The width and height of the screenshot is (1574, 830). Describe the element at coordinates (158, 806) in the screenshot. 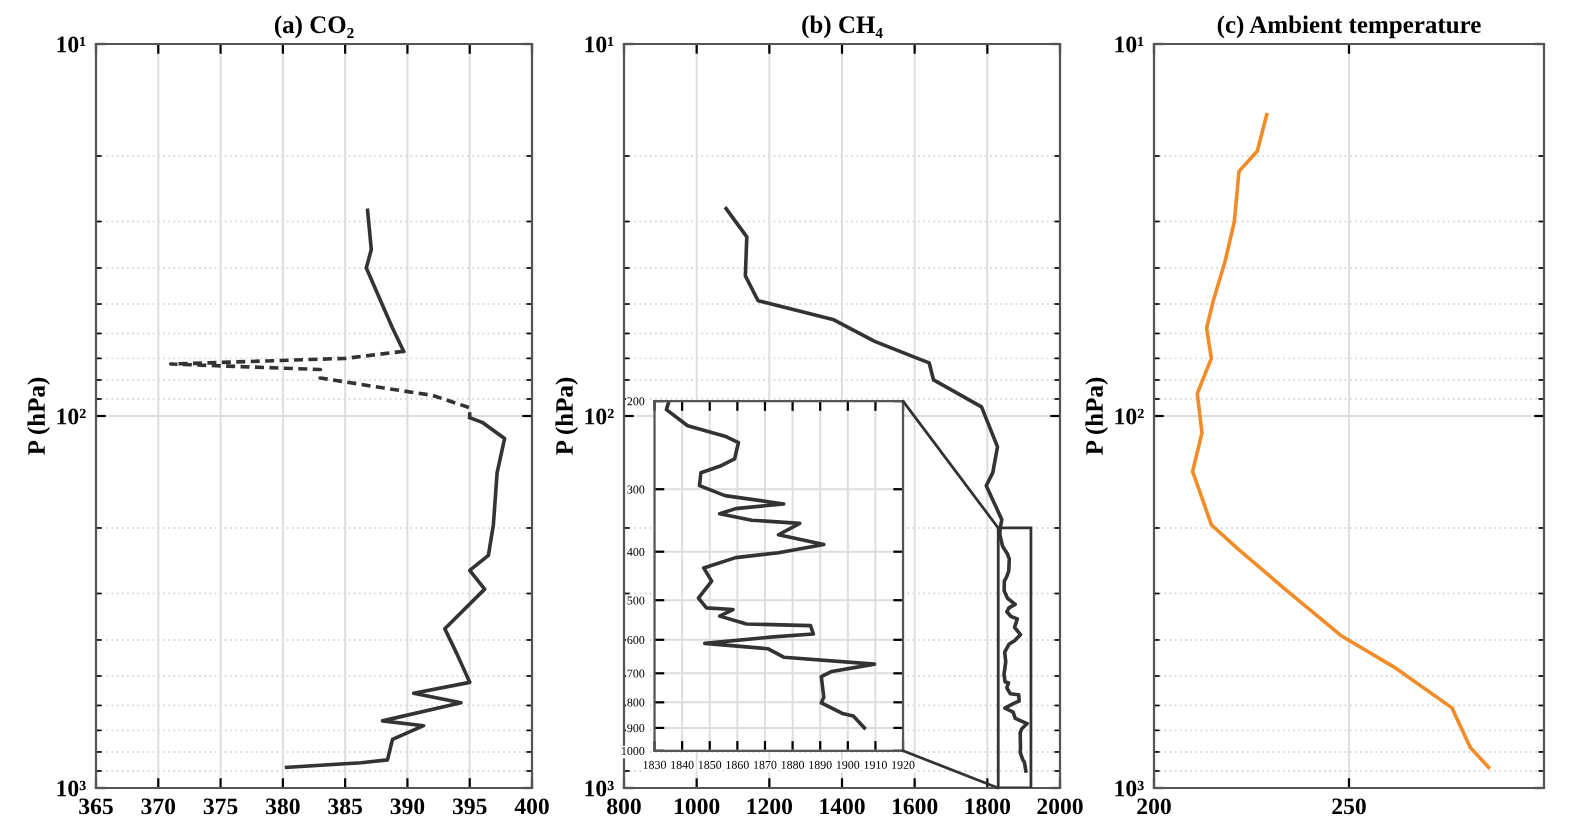

I see `x-tick-label: 370` at that location.